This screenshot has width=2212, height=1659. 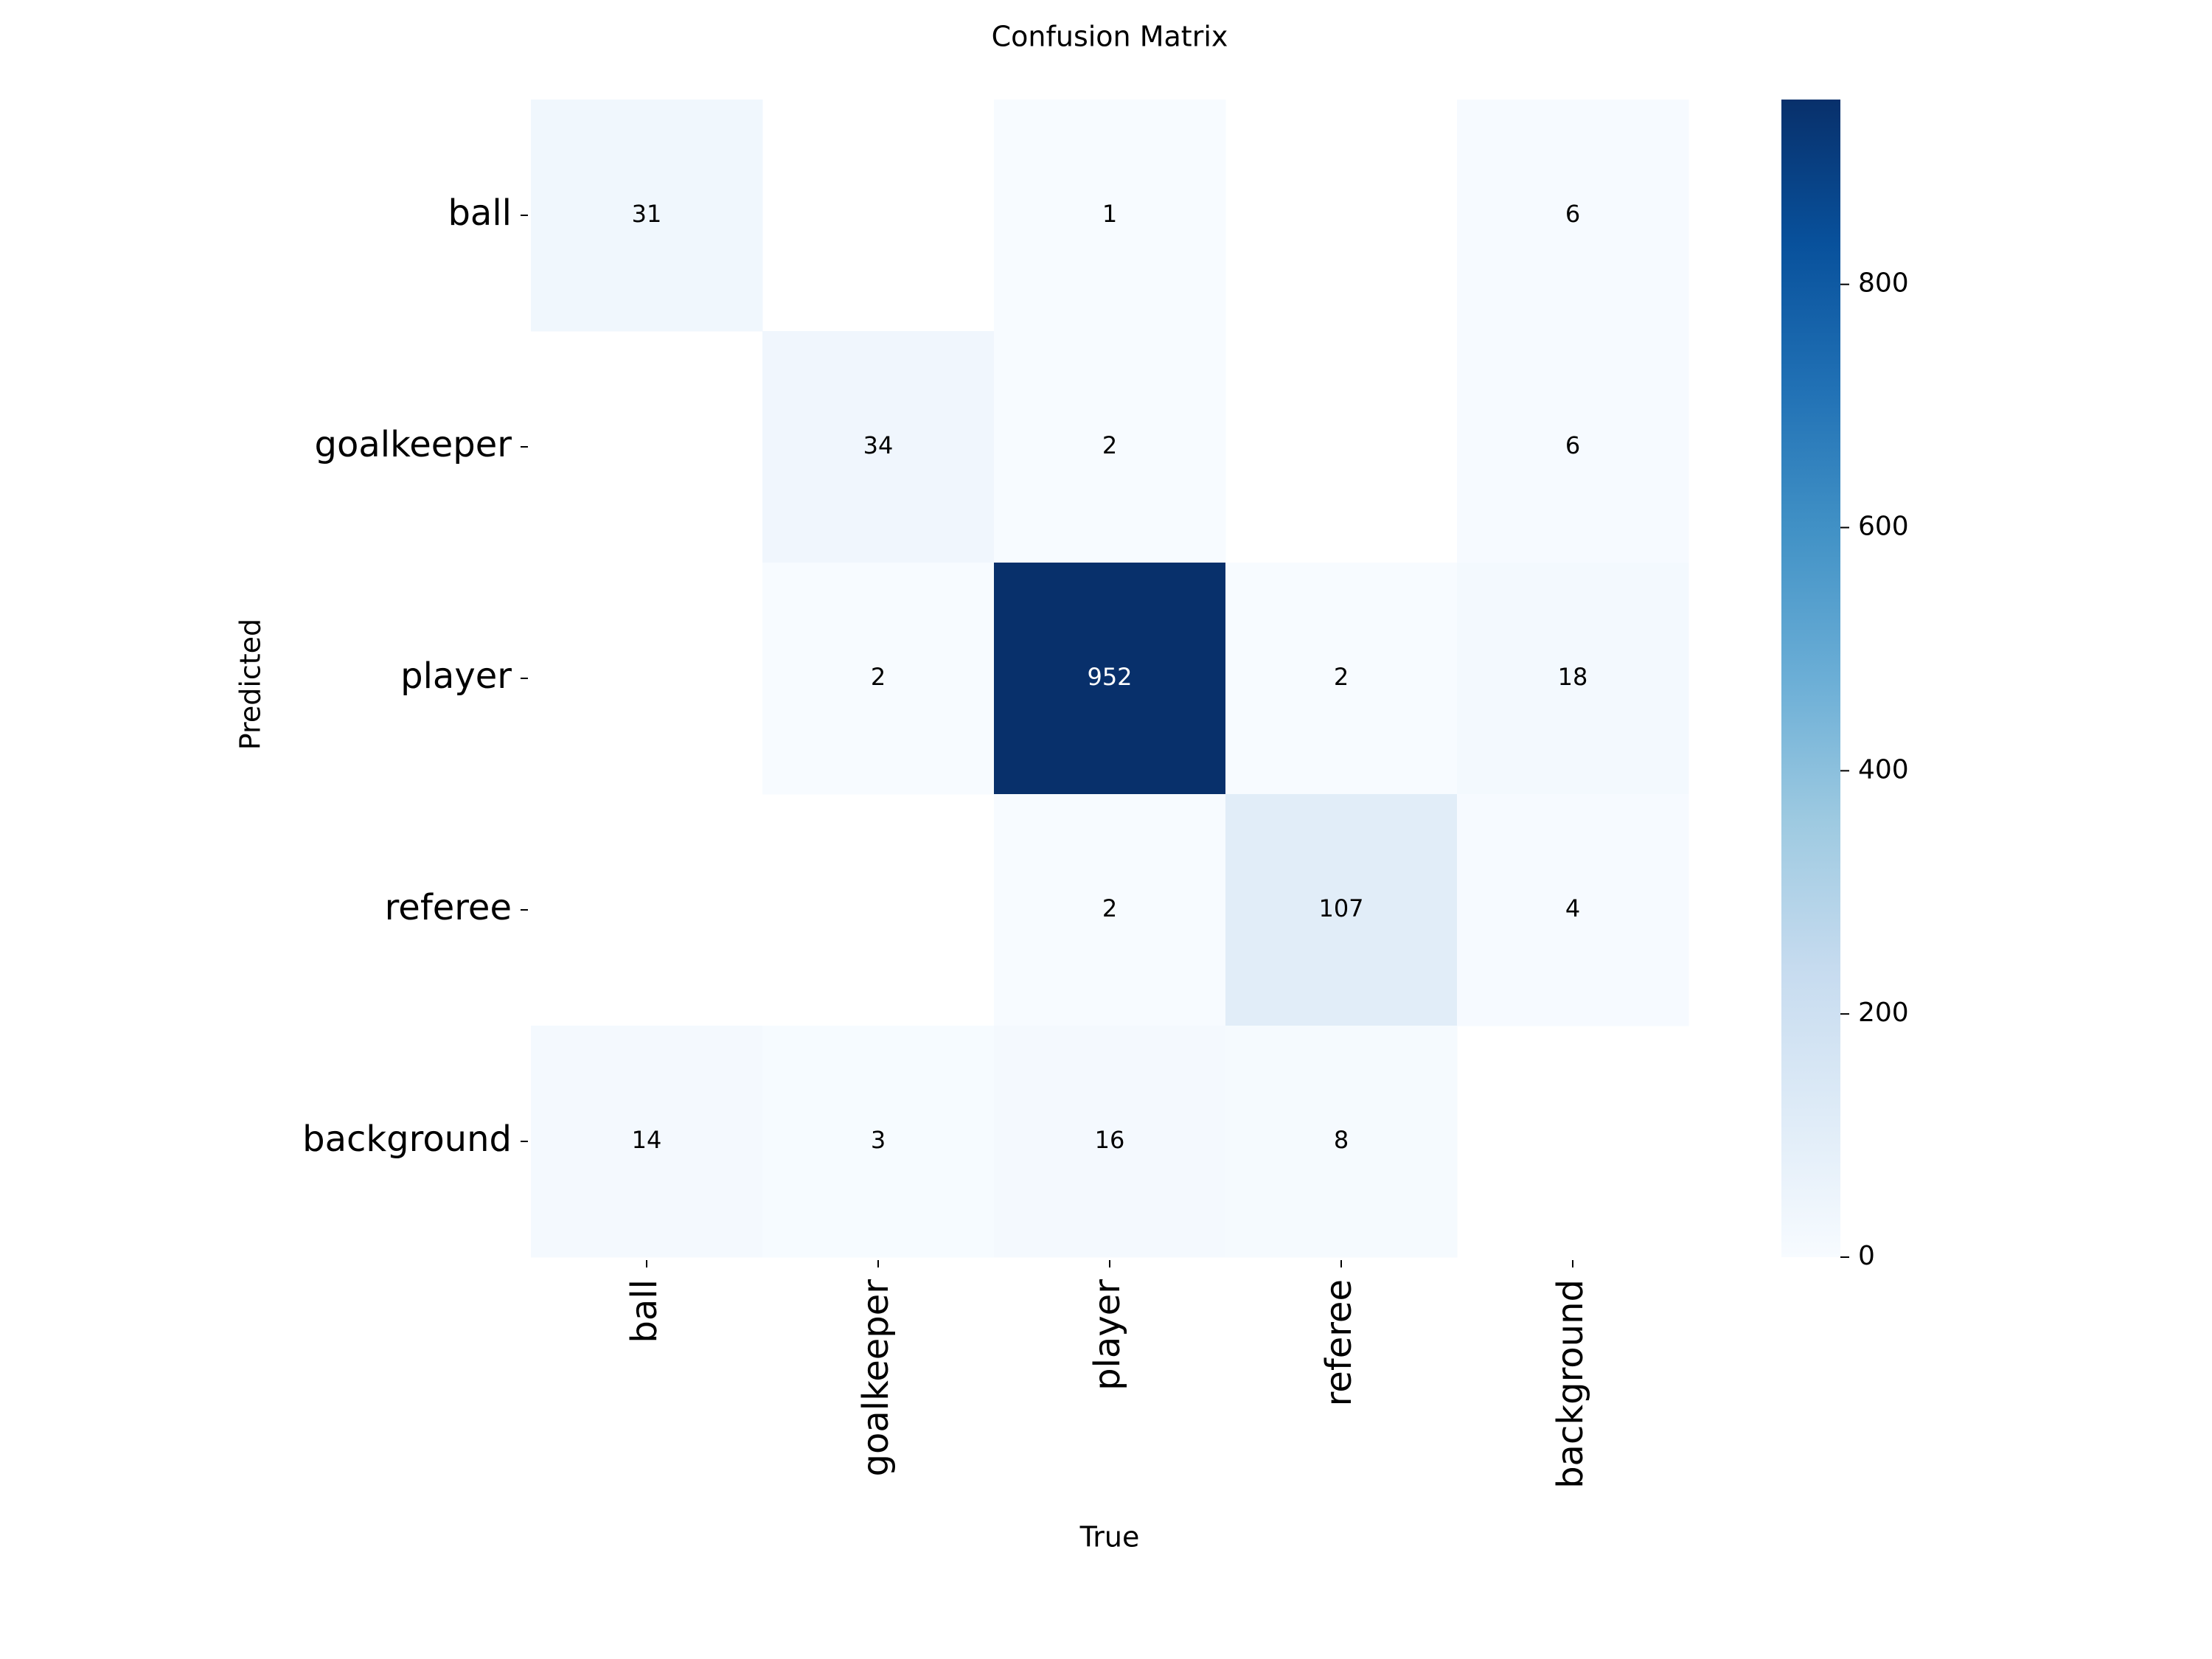 I want to click on x-axis-ticks: ball goalkeeper player referee background, so click(x=1107, y=1374).